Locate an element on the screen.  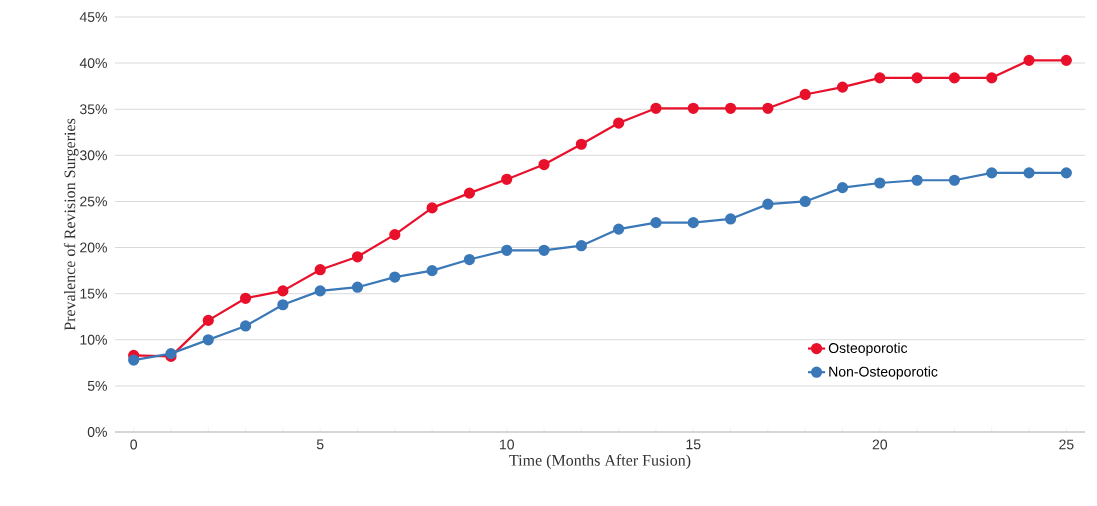
x-tick-label: 25 is located at coordinates (1066, 444).